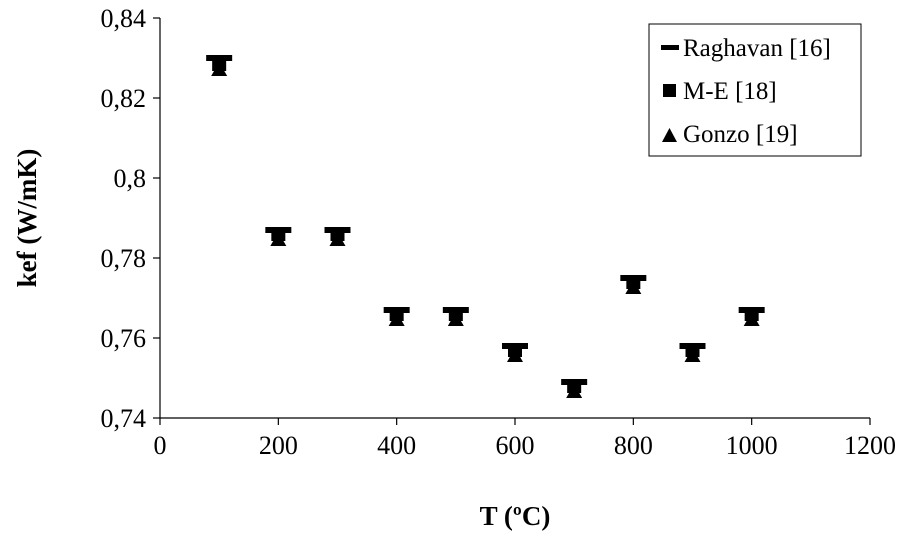 Image resolution: width=907 pixels, height=541 pixels. Describe the element at coordinates (130, 178) in the screenshot. I see `y-tick-label: 0,8` at that location.